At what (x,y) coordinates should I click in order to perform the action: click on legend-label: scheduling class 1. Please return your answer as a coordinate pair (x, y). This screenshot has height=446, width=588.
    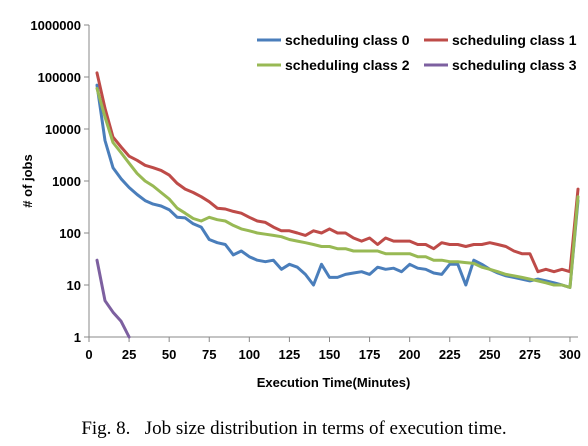
    Looking at the image, I should click on (514, 40).